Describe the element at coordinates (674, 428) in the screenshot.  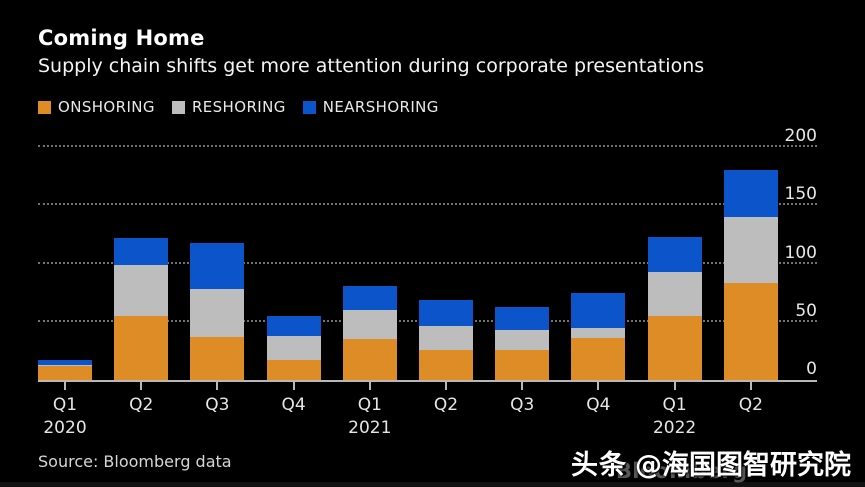
I see `x-axis-year-label: 2022` at that location.